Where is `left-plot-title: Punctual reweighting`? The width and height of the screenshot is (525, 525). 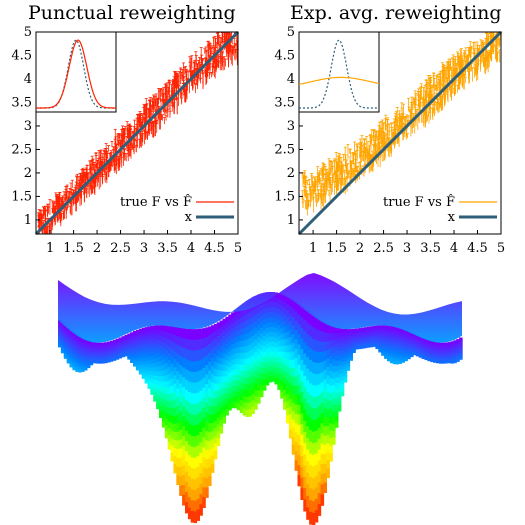 left-plot-title: Punctual reweighting is located at coordinates (132, 13).